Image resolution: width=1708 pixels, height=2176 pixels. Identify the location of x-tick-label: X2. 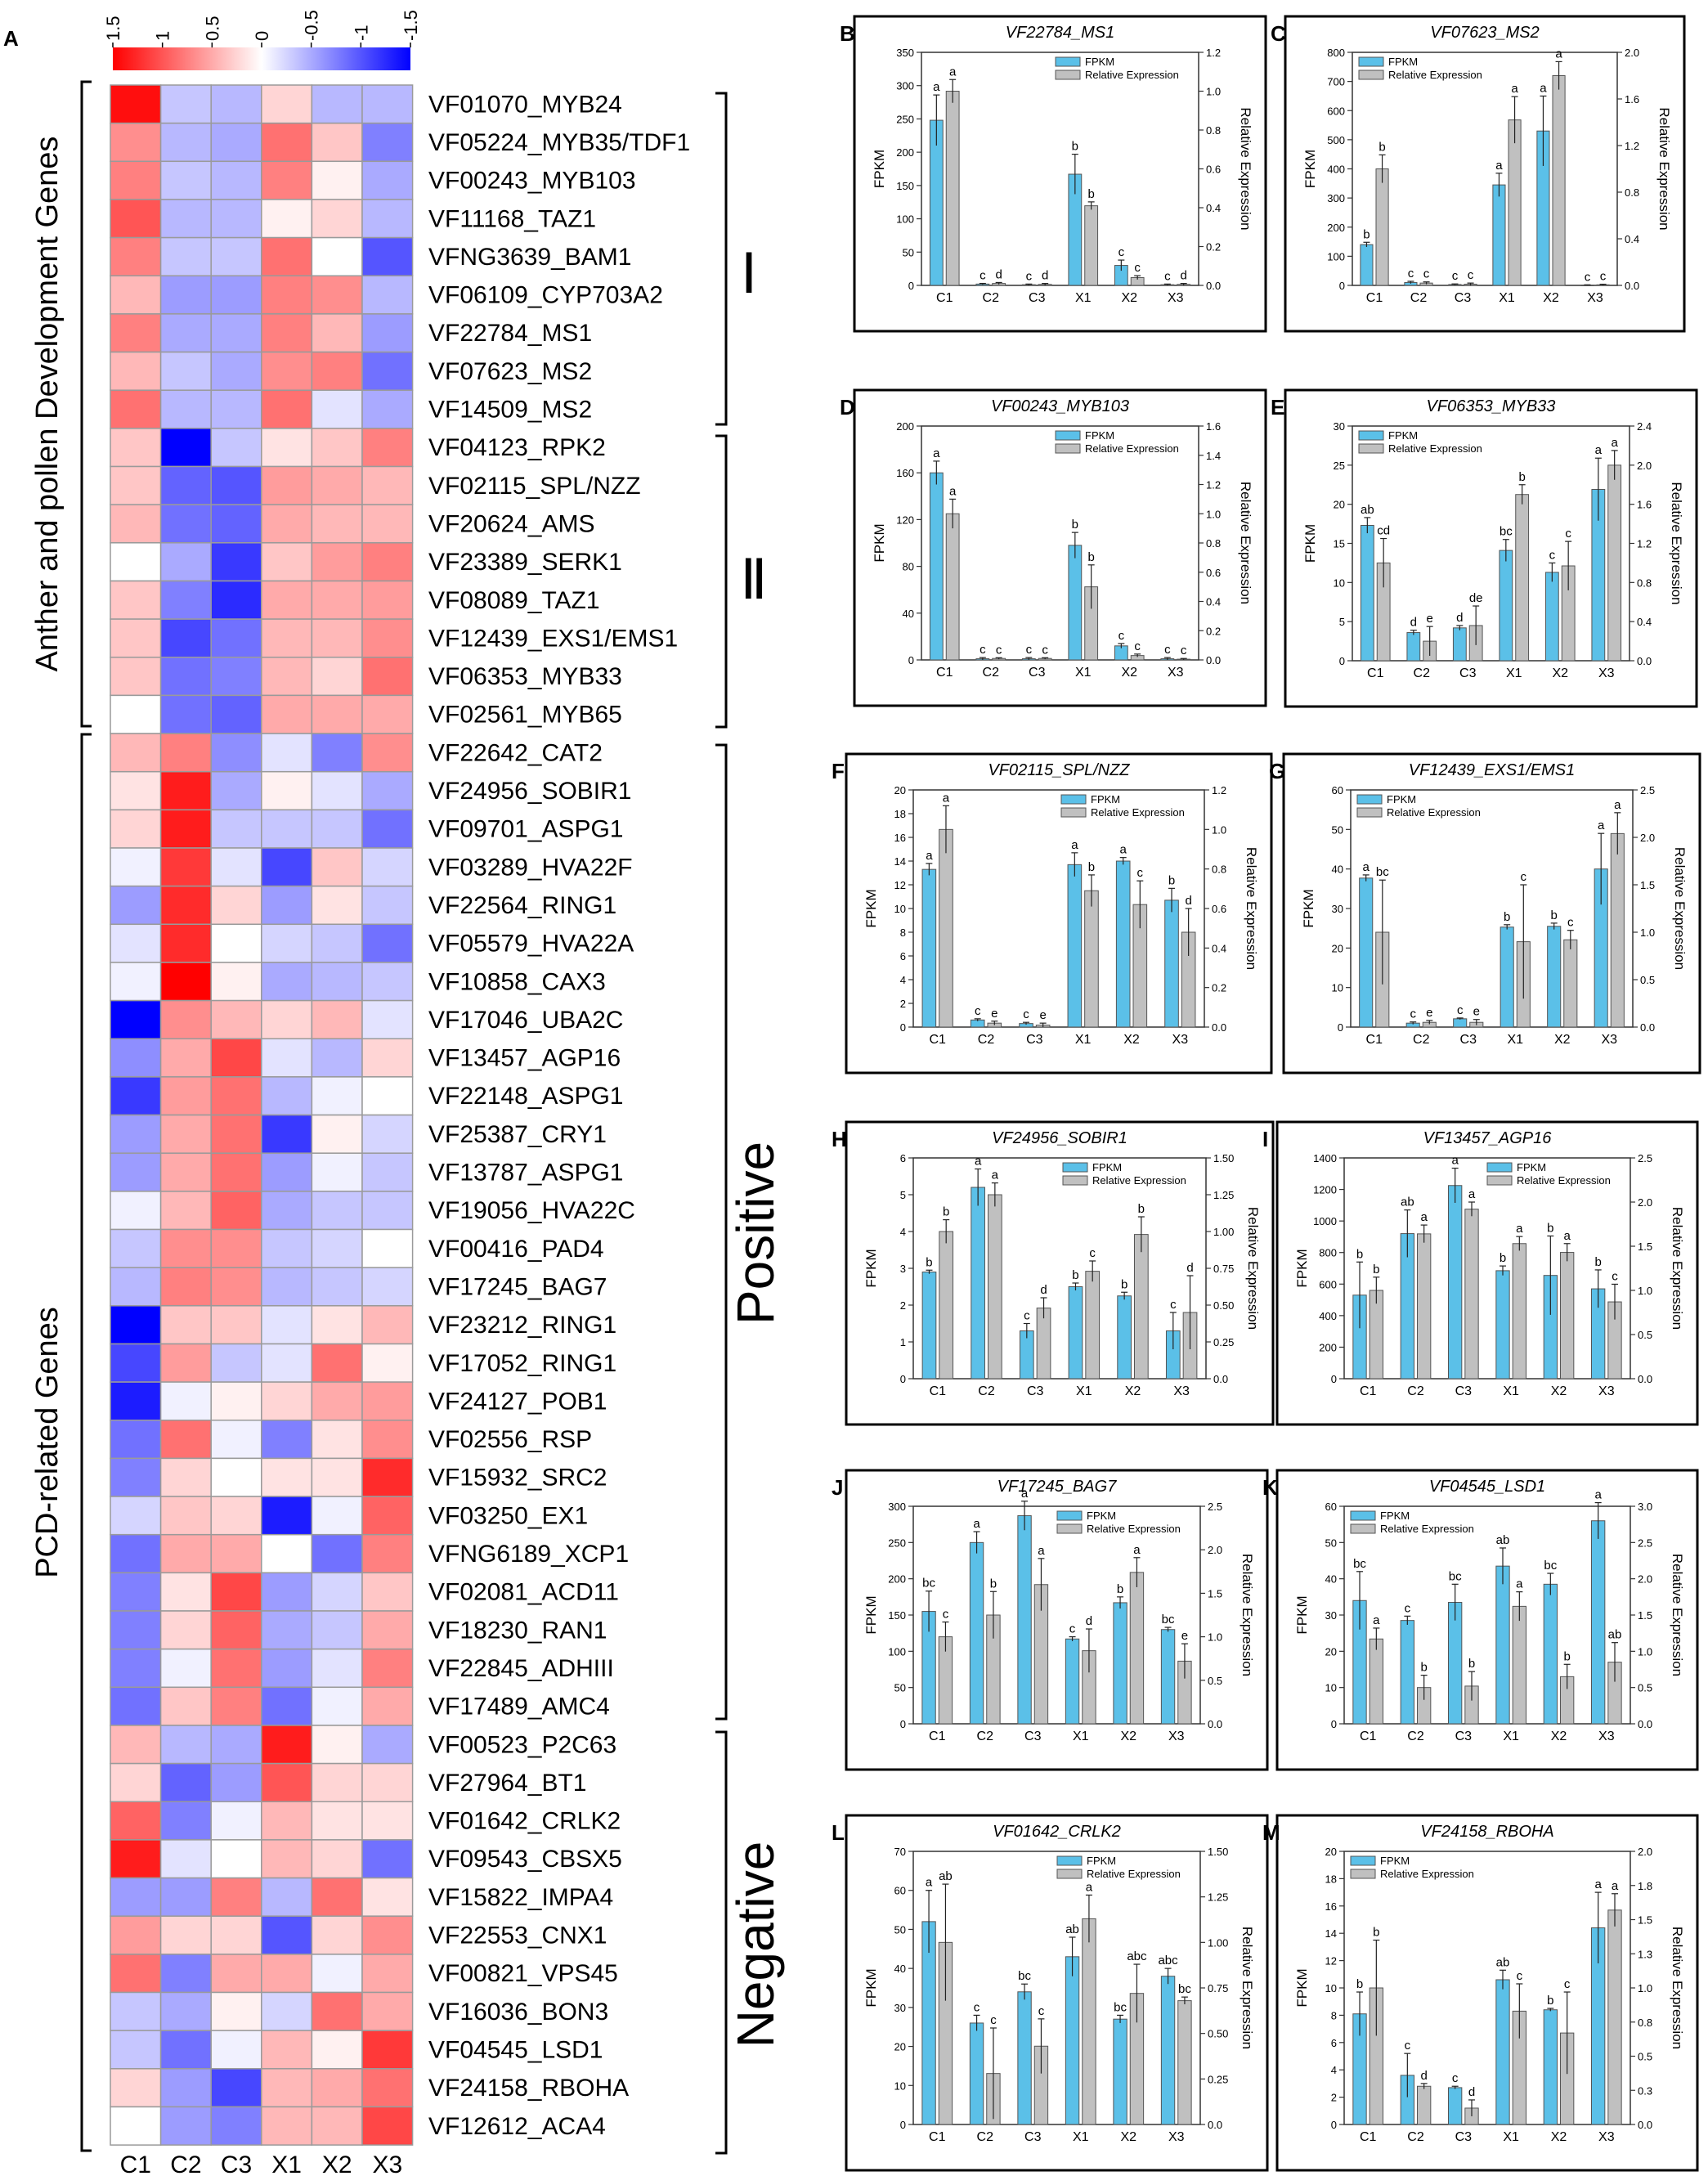
(1563, 1040).